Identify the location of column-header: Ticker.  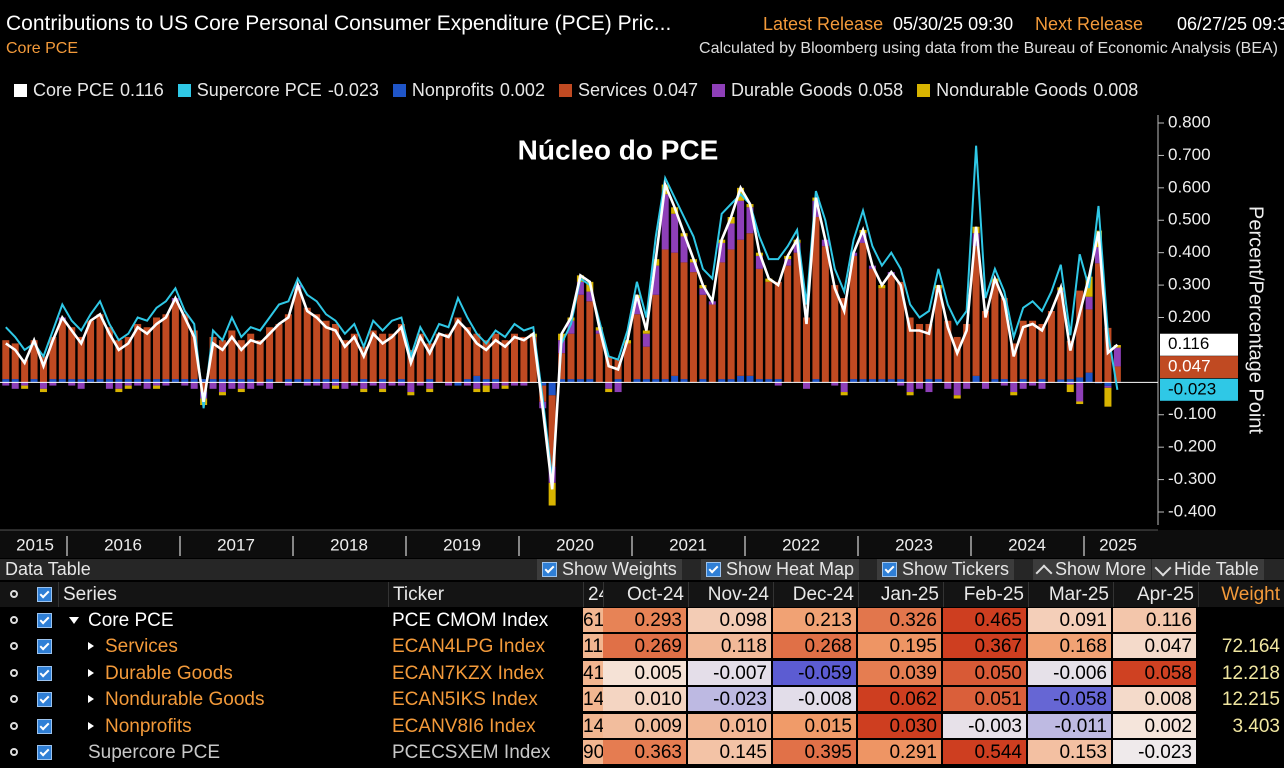
(485, 594).